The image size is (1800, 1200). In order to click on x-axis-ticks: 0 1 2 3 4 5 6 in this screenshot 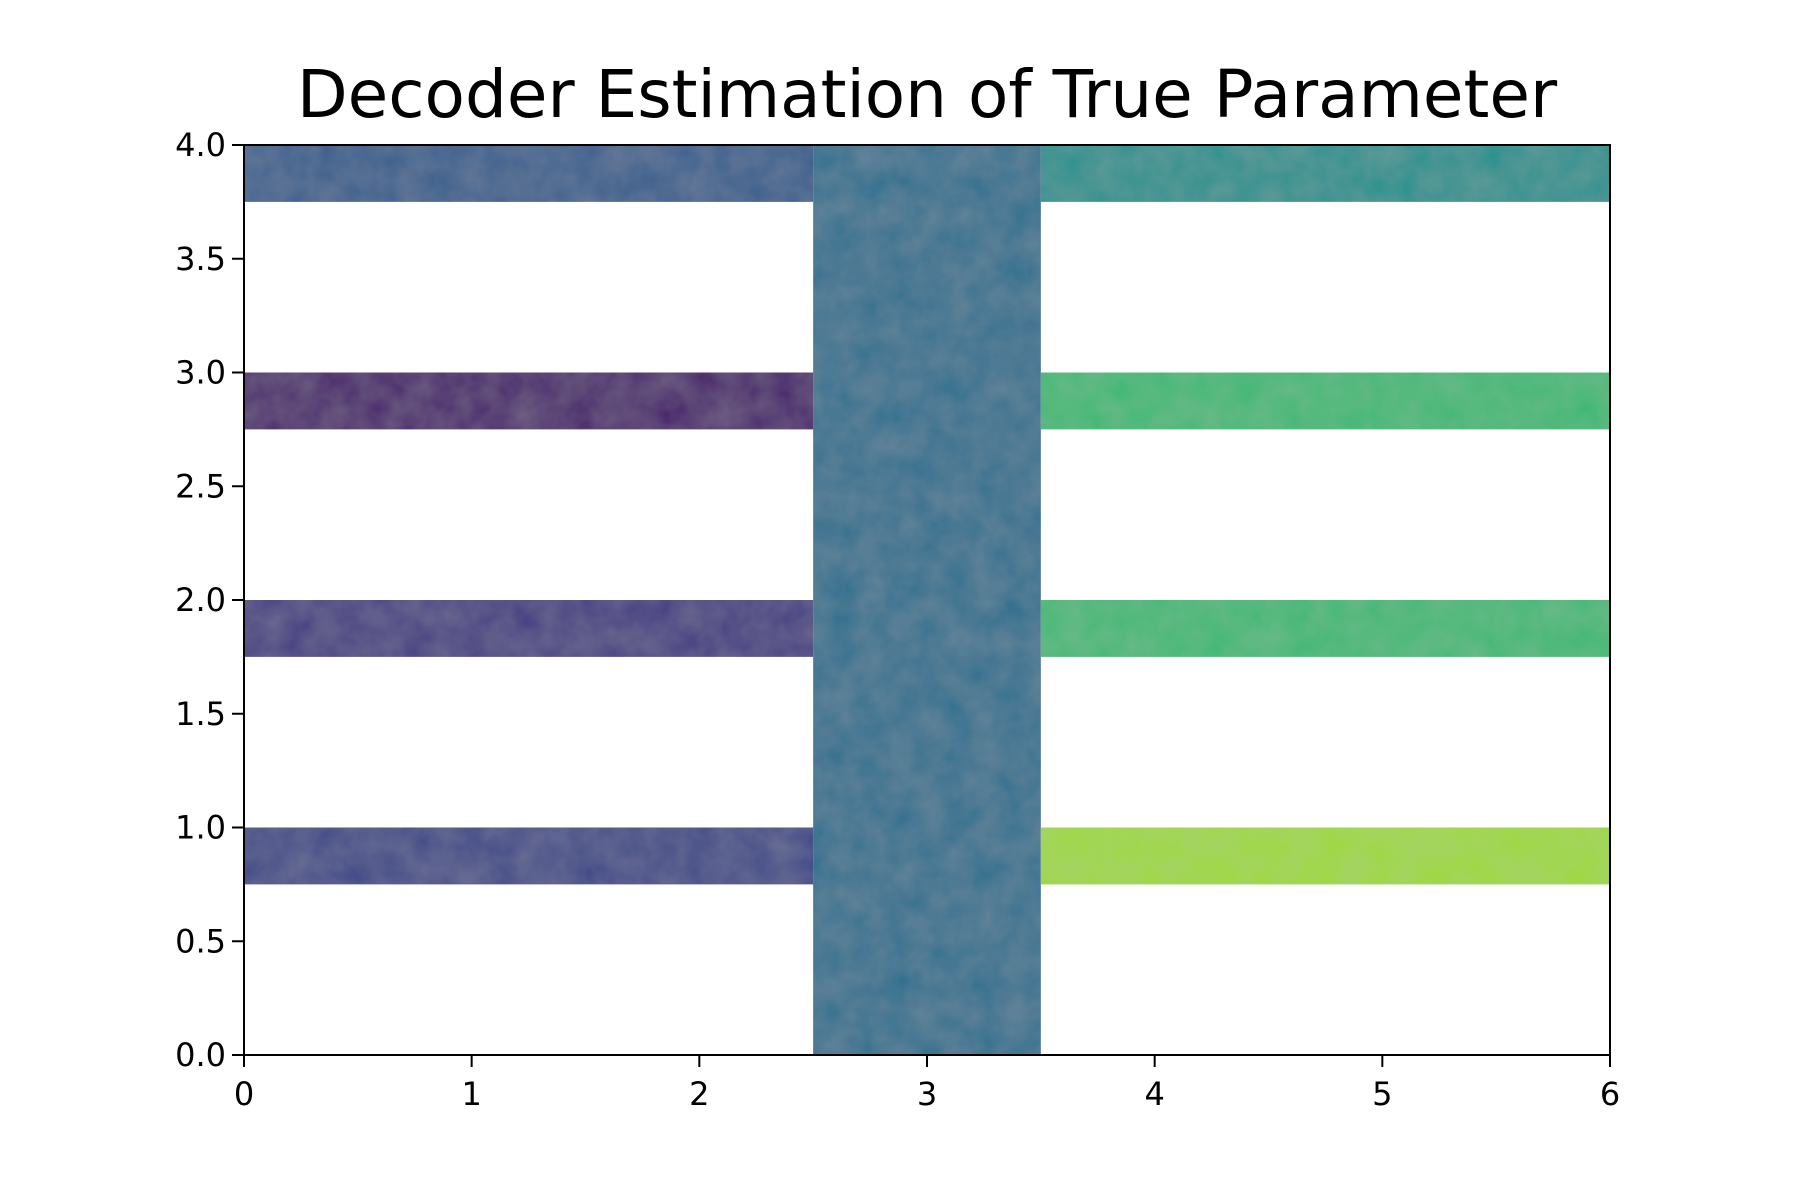, I will do `click(927, 1084)`.